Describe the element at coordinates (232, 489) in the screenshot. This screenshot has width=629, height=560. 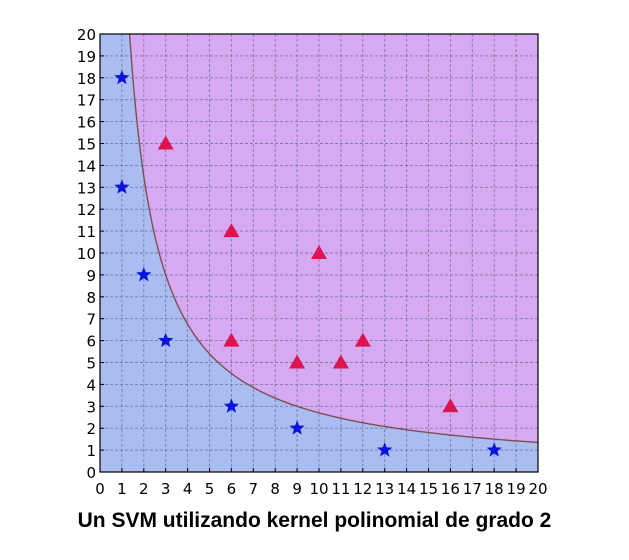
I see `x-tick-label: 6` at that location.